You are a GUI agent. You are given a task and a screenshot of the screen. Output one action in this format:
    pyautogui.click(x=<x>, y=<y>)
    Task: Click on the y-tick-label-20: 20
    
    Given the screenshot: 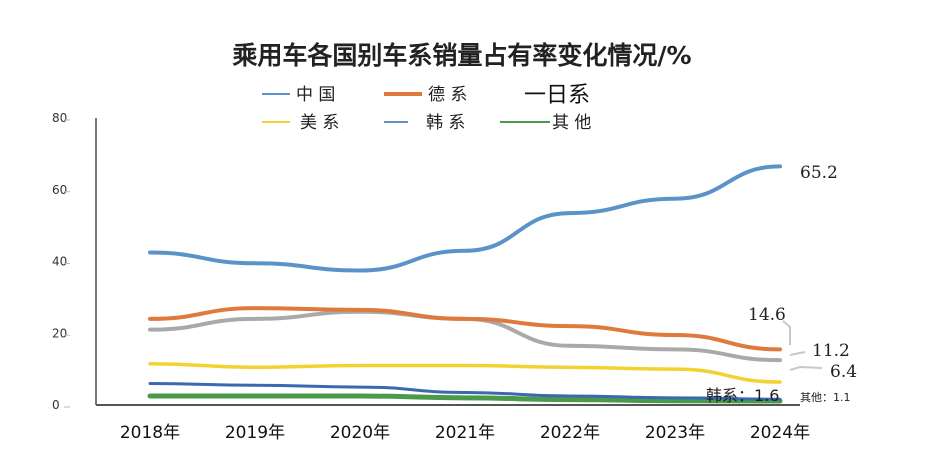 What is the action you would take?
    pyautogui.click(x=59, y=333)
    